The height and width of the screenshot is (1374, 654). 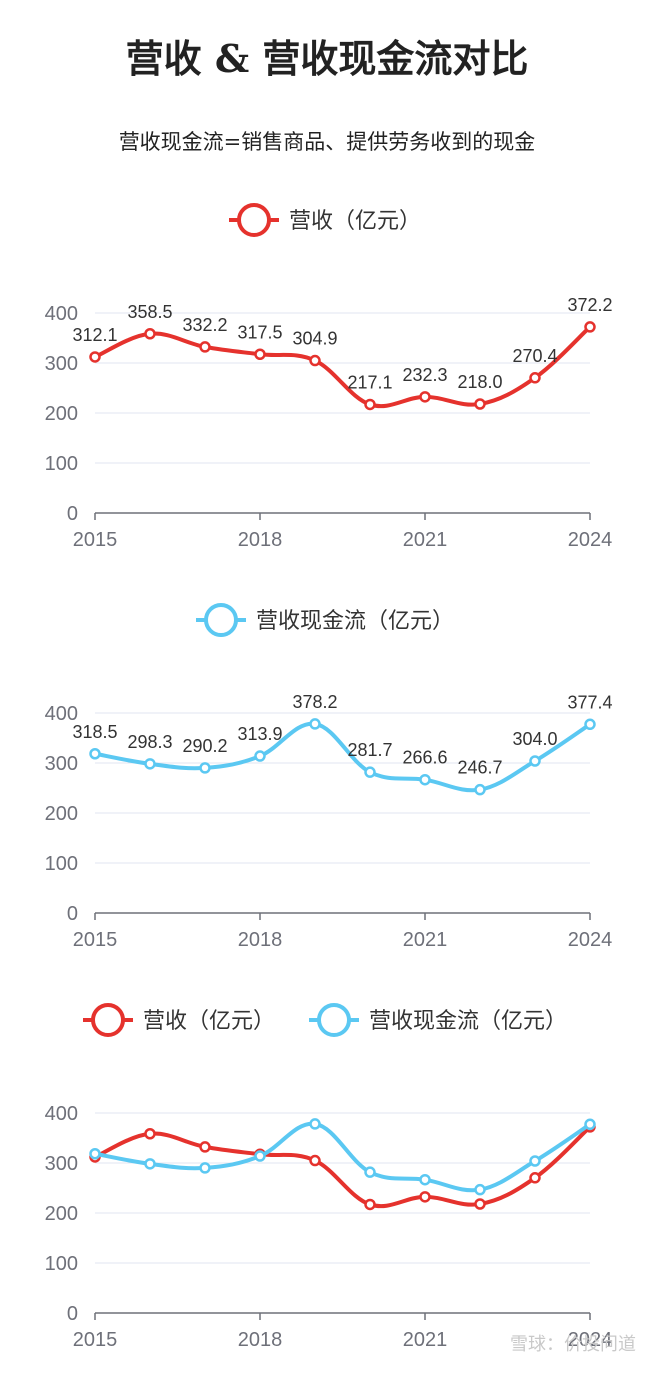 What do you see at coordinates (94, 732) in the screenshot?
I see `data-label: 318.5` at bounding box center [94, 732].